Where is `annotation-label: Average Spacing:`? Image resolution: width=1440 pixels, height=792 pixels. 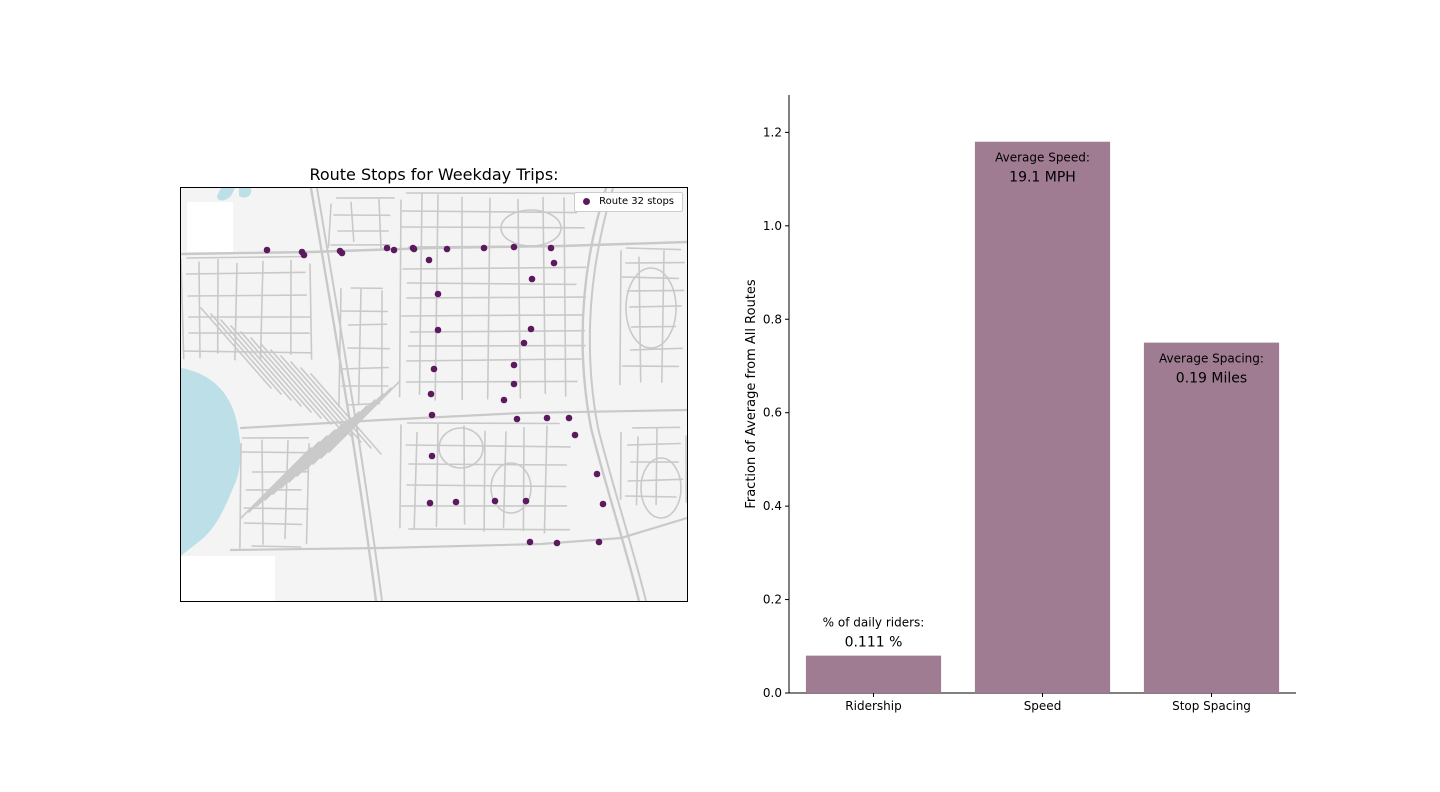
annotation-label: Average Spacing: is located at coordinates (1211, 359).